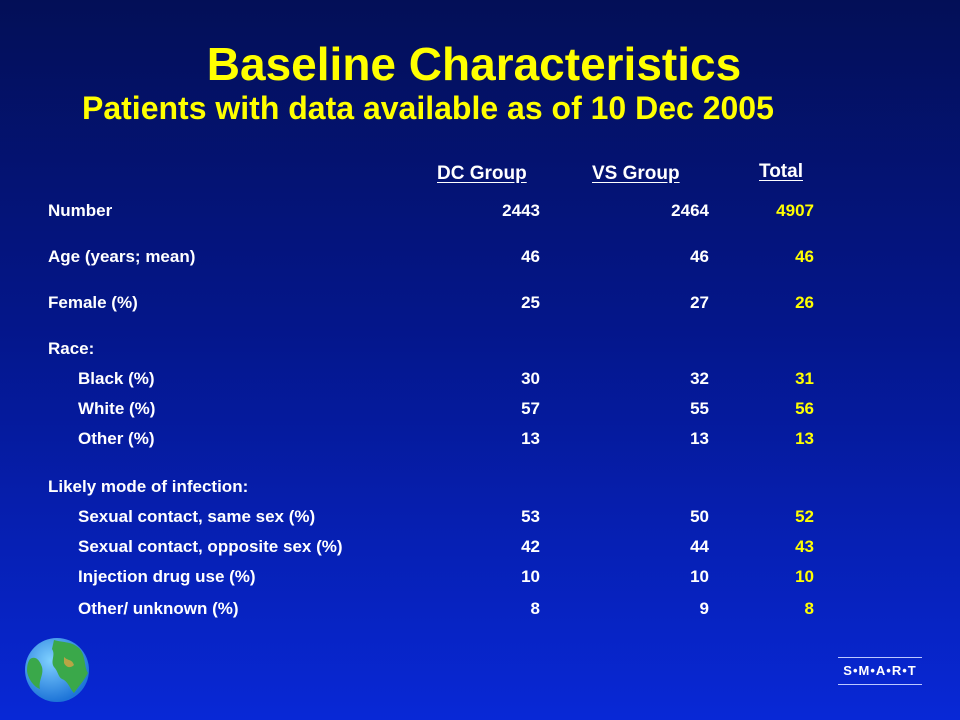 The width and height of the screenshot is (960, 720). Describe the element at coordinates (704, 608) in the screenshot. I see `vs-group-value: 9` at that location.